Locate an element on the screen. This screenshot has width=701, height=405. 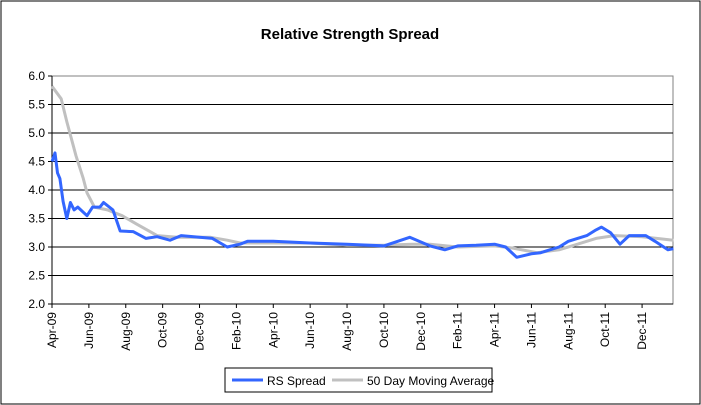
legend-label-rs-spread: RS Spread is located at coordinates (296, 381).